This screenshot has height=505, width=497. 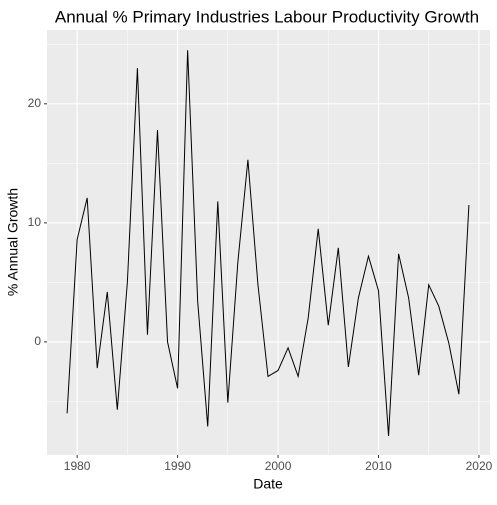 What do you see at coordinates (278, 466) in the screenshot?
I see `x-tick-label: 2000` at bounding box center [278, 466].